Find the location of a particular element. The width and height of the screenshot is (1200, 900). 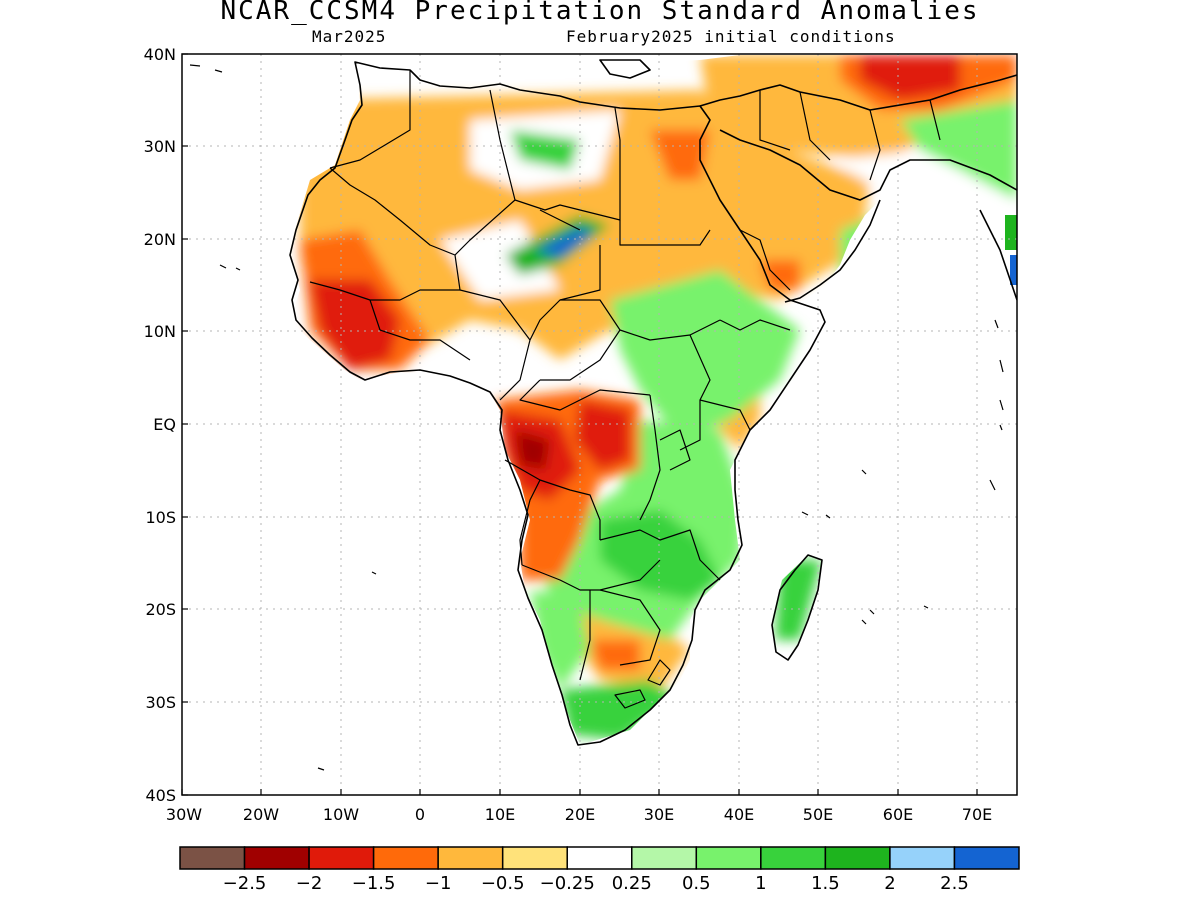

lat-label-30n: 30N is located at coordinates (160, 146).